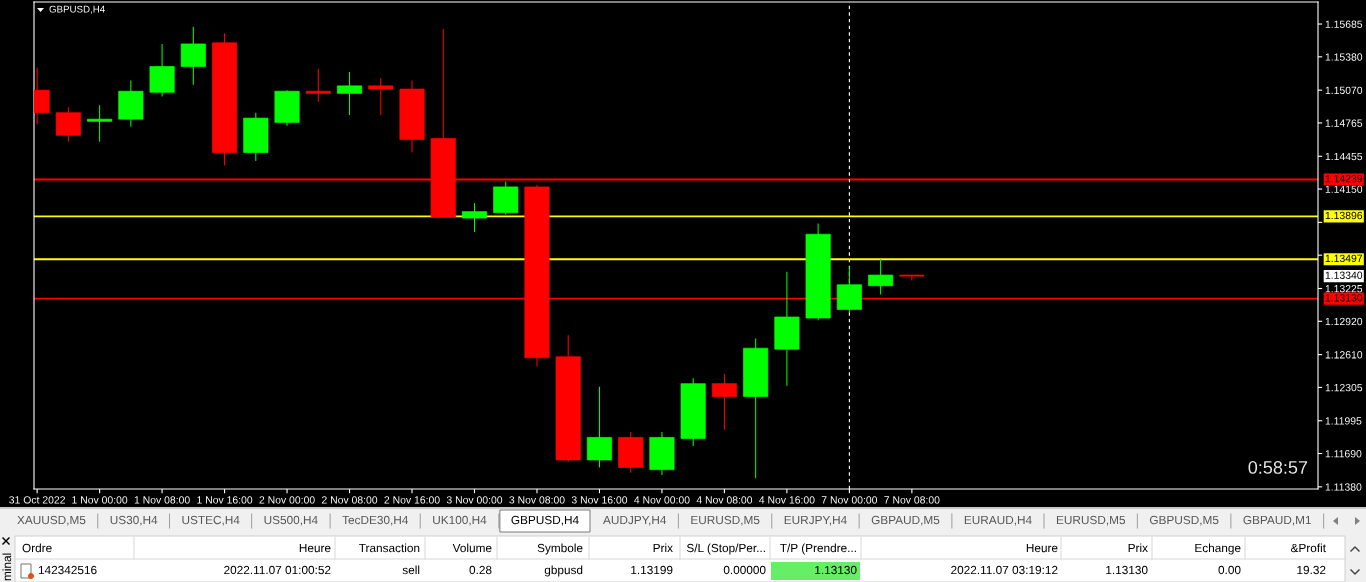  I want to click on text: GBPUSD,M5, so click(1184, 520).